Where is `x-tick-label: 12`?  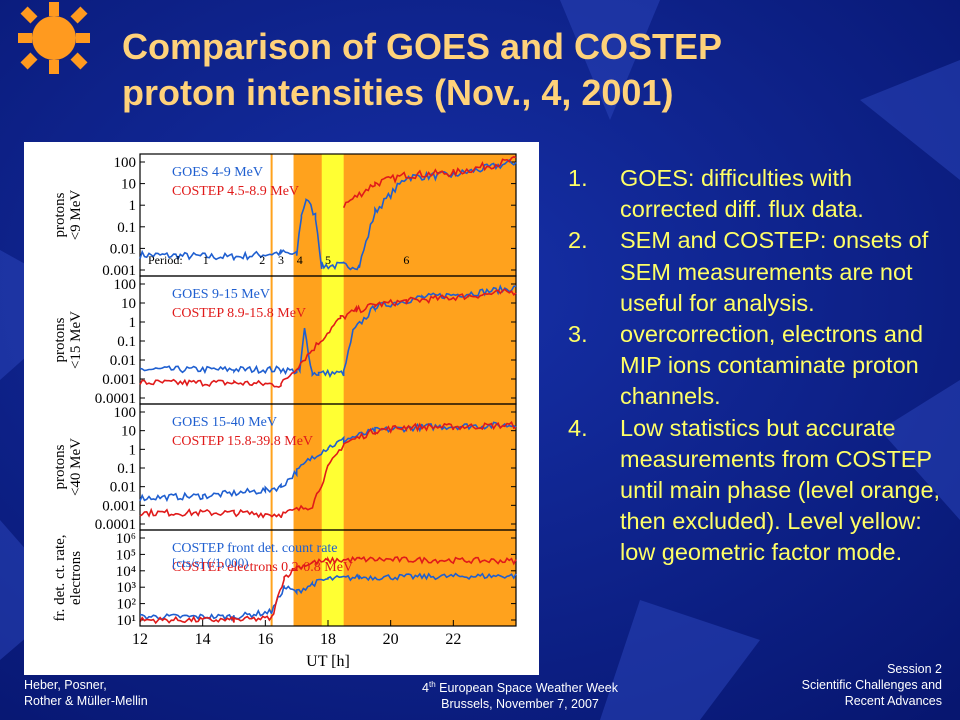 x-tick-label: 12 is located at coordinates (140, 639).